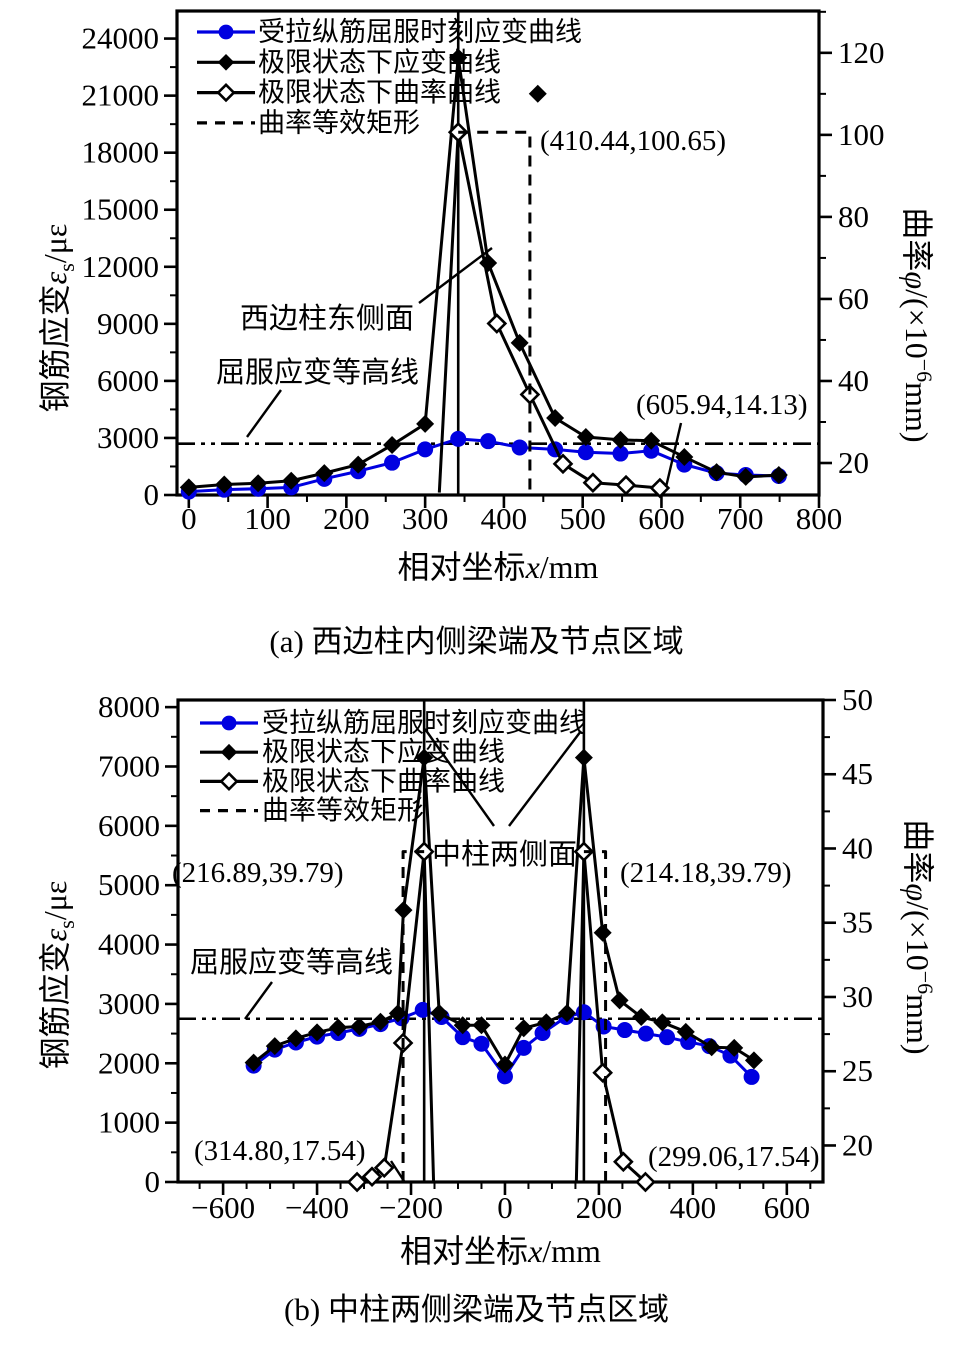 The height and width of the screenshot is (1369, 953). I want to click on yleft-tick-label: 3000, so click(128, 437).